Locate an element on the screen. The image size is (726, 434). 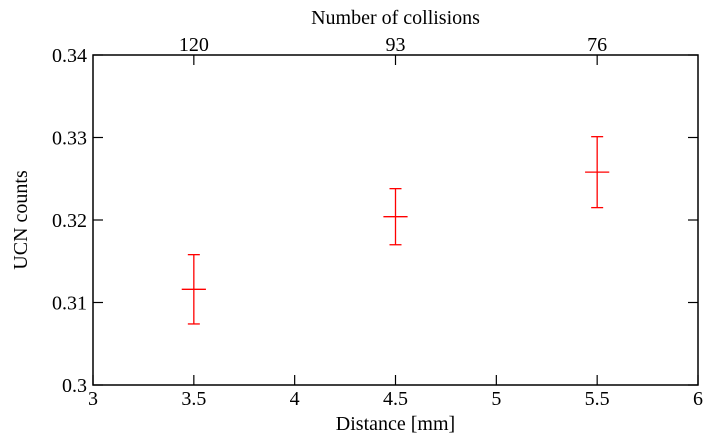
bottom-axis-ticks: 3 3.5 4 4.5 5 5.5 6 is located at coordinates (395, 392).